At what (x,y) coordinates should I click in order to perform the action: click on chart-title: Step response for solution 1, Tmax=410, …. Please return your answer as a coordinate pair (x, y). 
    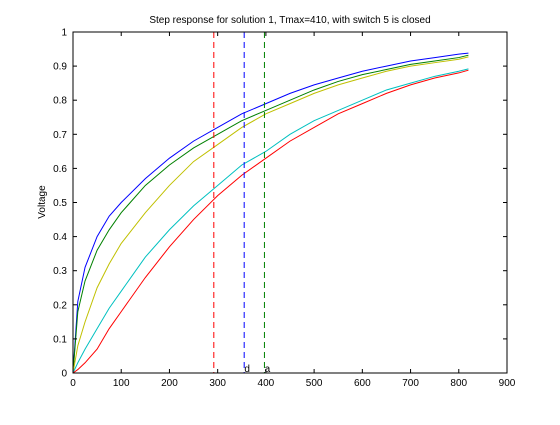
    Looking at the image, I should click on (289, 20).